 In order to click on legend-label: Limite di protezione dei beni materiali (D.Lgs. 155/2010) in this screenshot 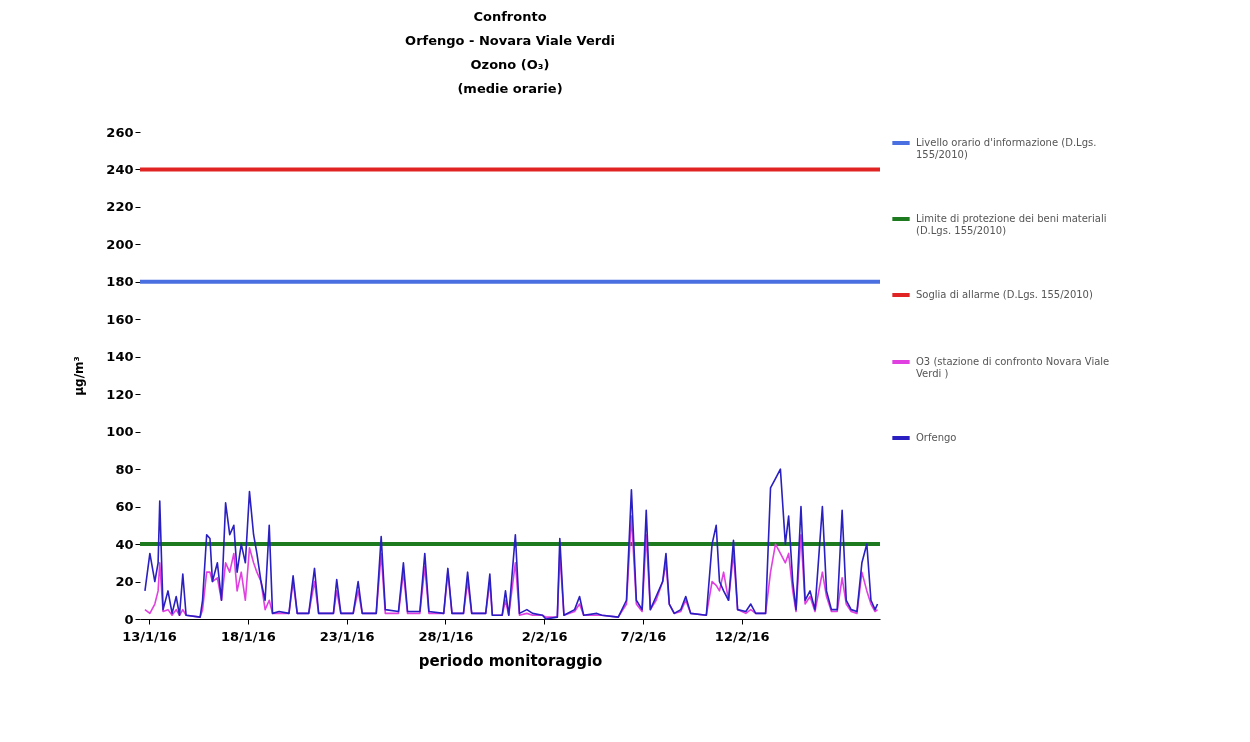, I will do `click(1011, 224)`.